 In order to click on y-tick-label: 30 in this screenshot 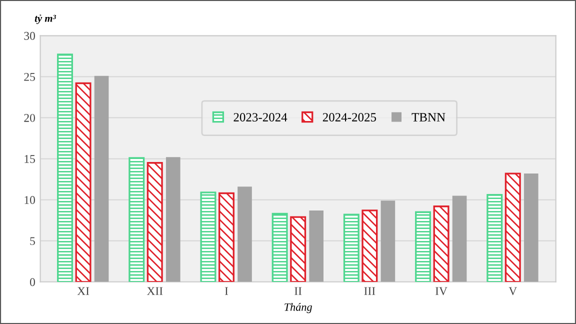, I will do `click(30, 36)`.